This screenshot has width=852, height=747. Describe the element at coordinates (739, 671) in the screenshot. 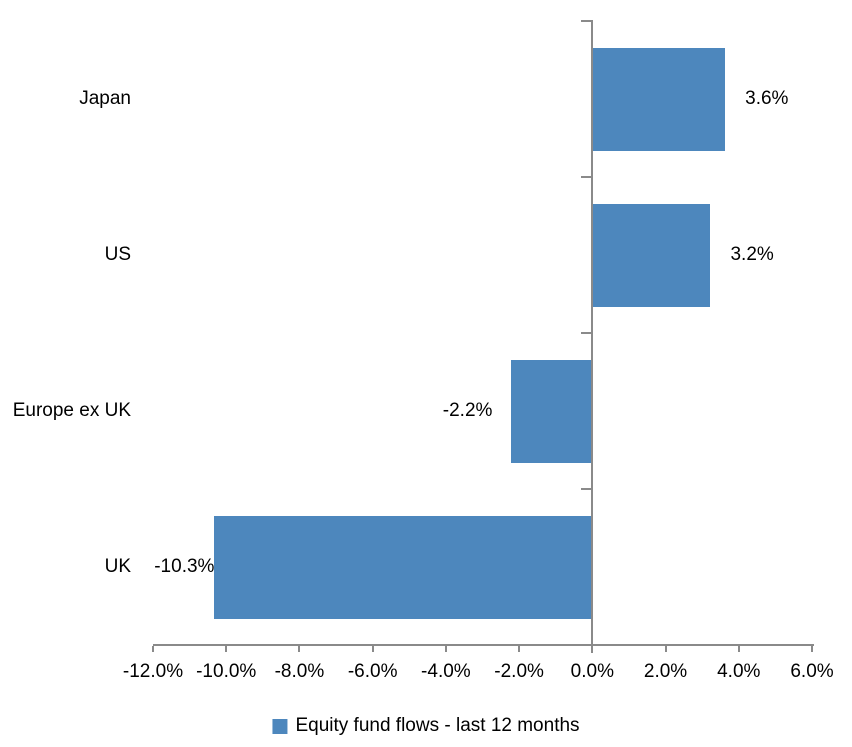

I see `x-tick-label-4: 4.0%` at that location.